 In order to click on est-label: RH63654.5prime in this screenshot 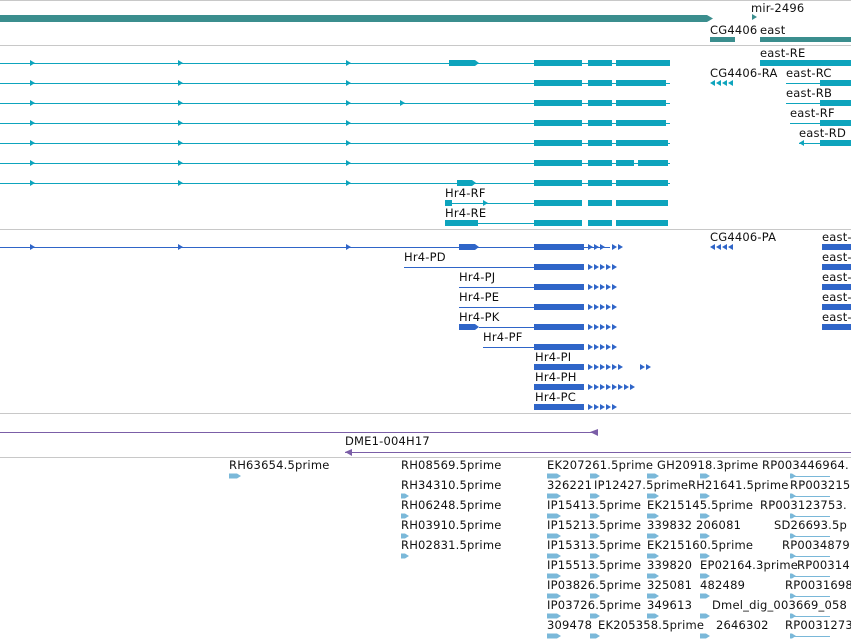, I will do `click(279, 465)`.